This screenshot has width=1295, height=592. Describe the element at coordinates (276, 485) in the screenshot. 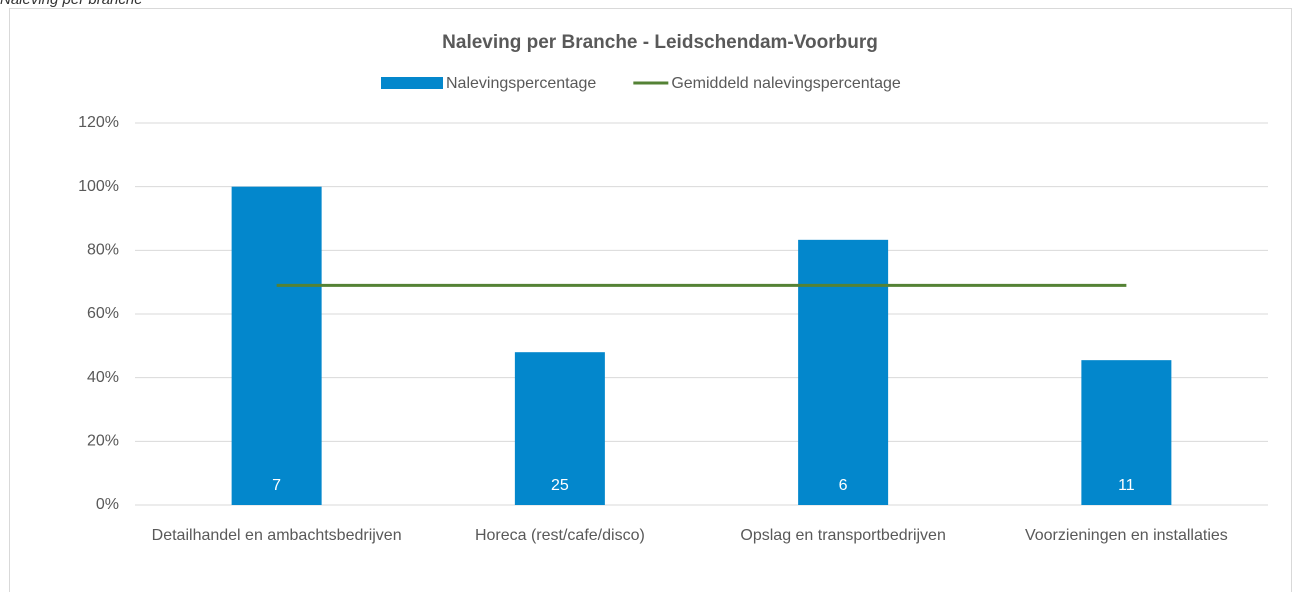

I see `bar-count-label: 7` at that location.